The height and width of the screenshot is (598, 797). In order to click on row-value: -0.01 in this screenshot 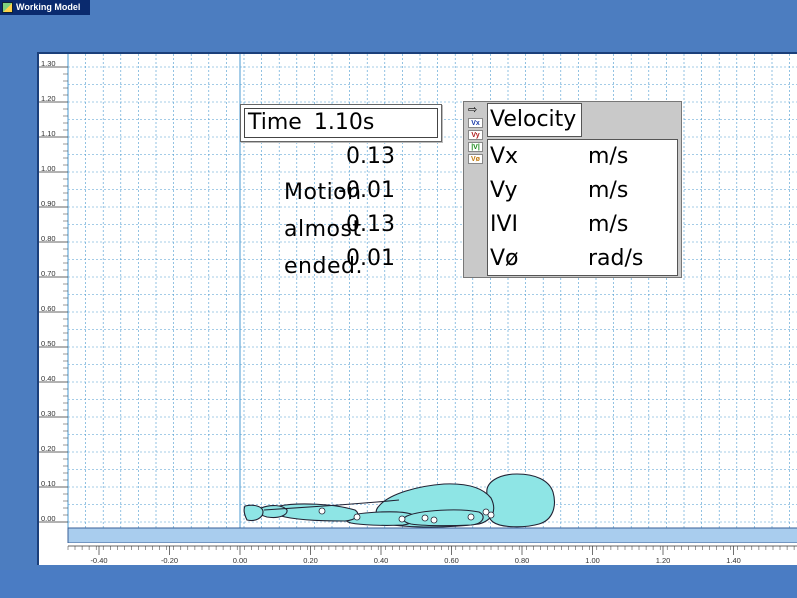, I will do `click(366, 190)`.